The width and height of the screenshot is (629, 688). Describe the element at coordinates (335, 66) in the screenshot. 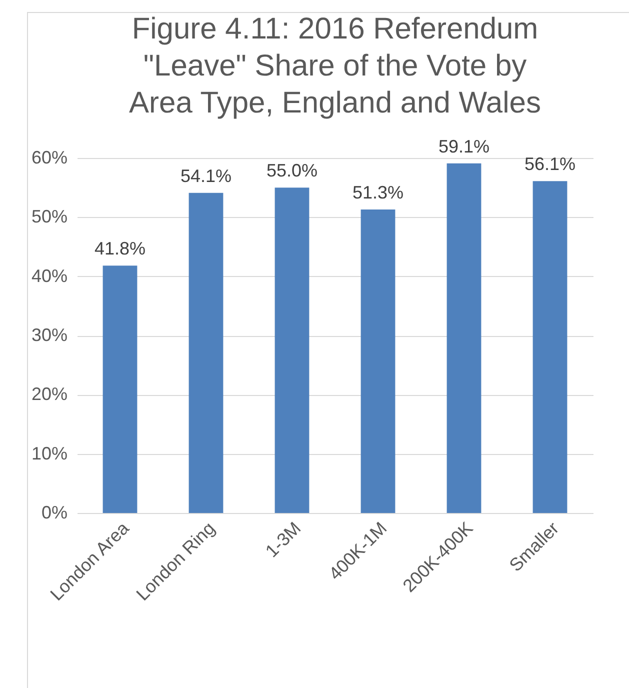

I see `chart-title: Figure 4.11: 2016 Referendum "Leave" Share of the Vote by Area Type, England and Wales` at that location.